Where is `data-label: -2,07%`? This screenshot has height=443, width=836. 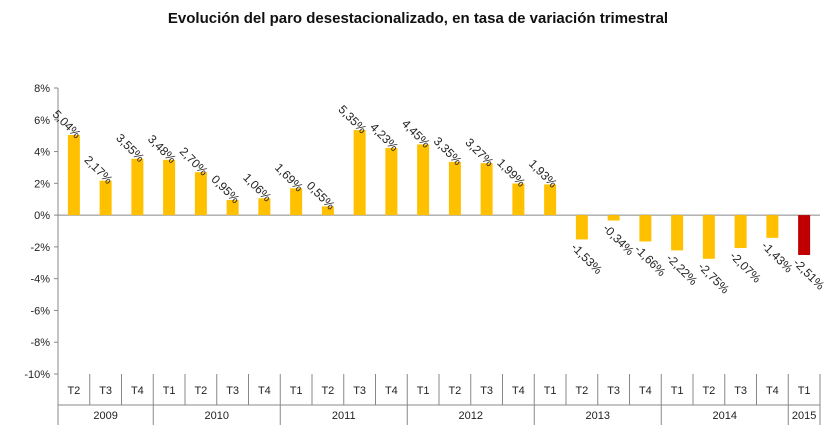
data-label: -2,07% is located at coordinates (745, 267).